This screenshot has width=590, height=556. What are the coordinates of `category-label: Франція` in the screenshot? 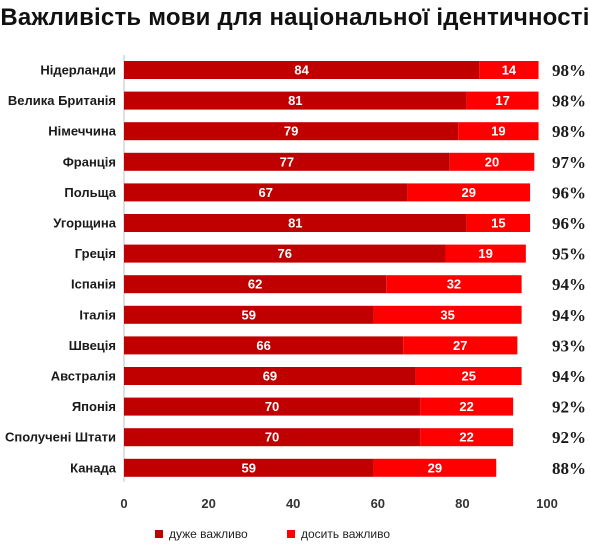 It's located at (89, 161).